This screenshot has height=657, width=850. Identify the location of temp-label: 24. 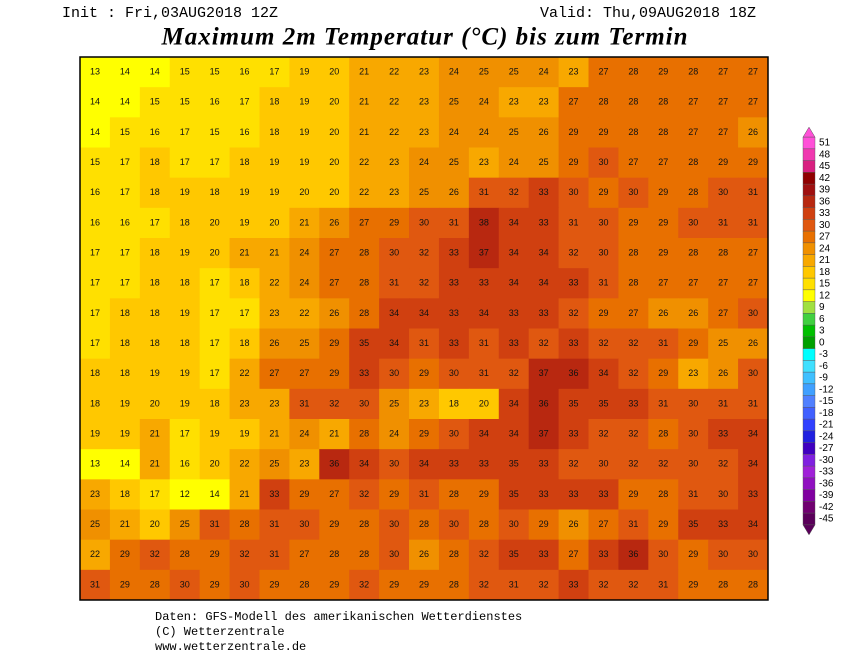
(454, 71).